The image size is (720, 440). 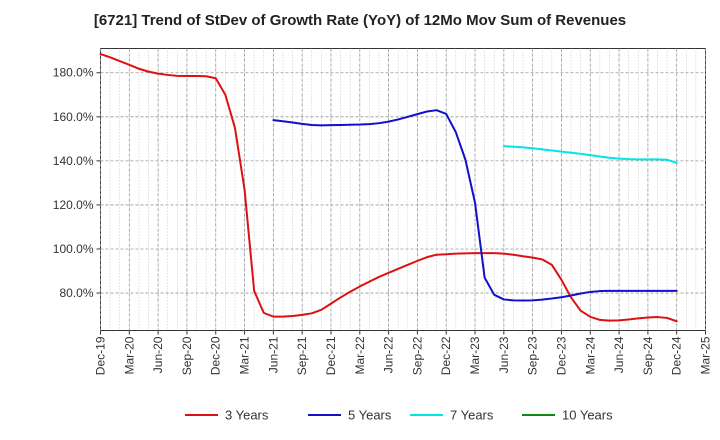 What do you see at coordinates (247, 415) in the screenshot?
I see `legend-label-3-years: 3 Years` at bounding box center [247, 415].